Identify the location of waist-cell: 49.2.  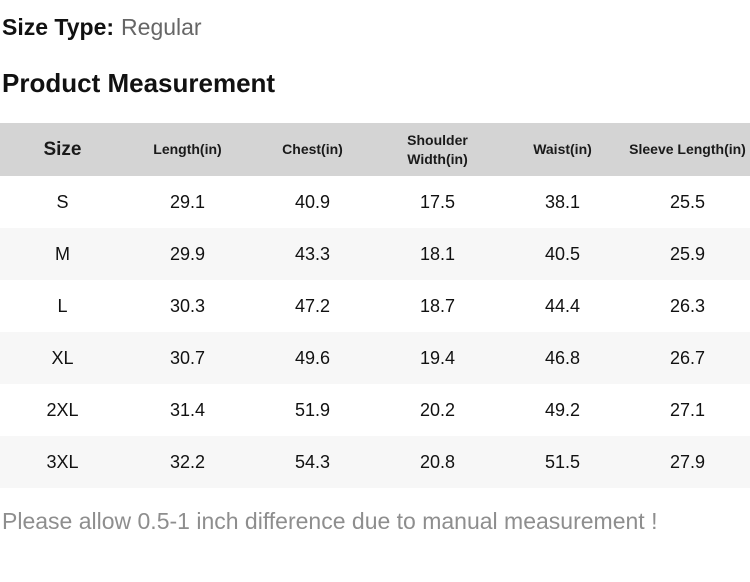
(562, 409).